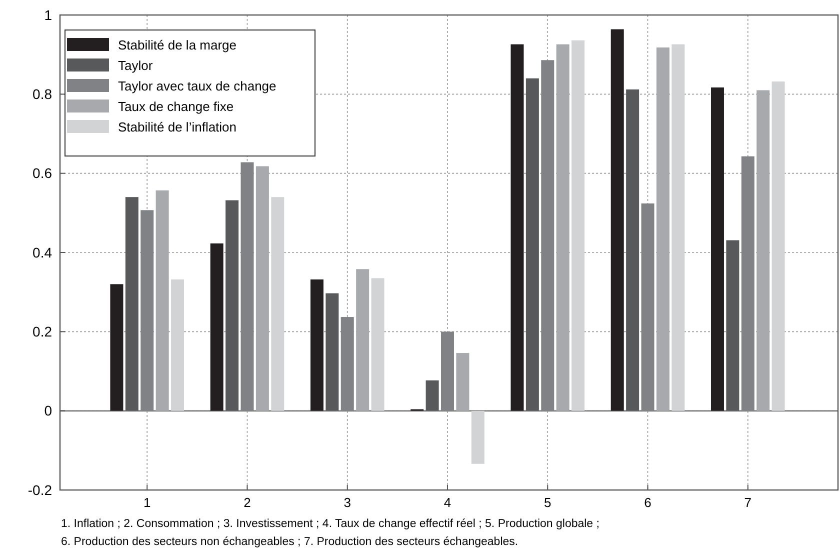  I want to click on x-tick-label: 4, so click(448, 502).